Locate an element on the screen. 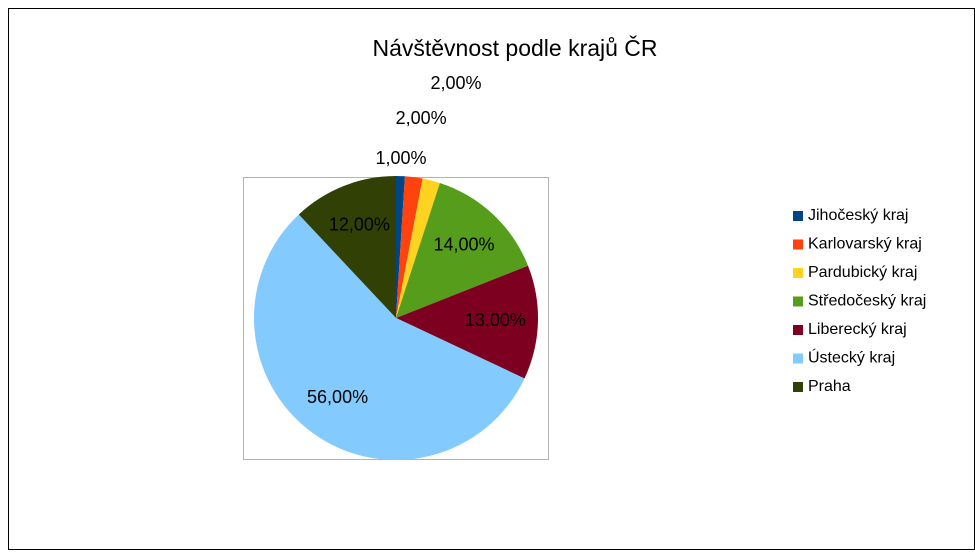  chart-title: Návštěvnost podle krajů ČR is located at coordinates (514, 47).